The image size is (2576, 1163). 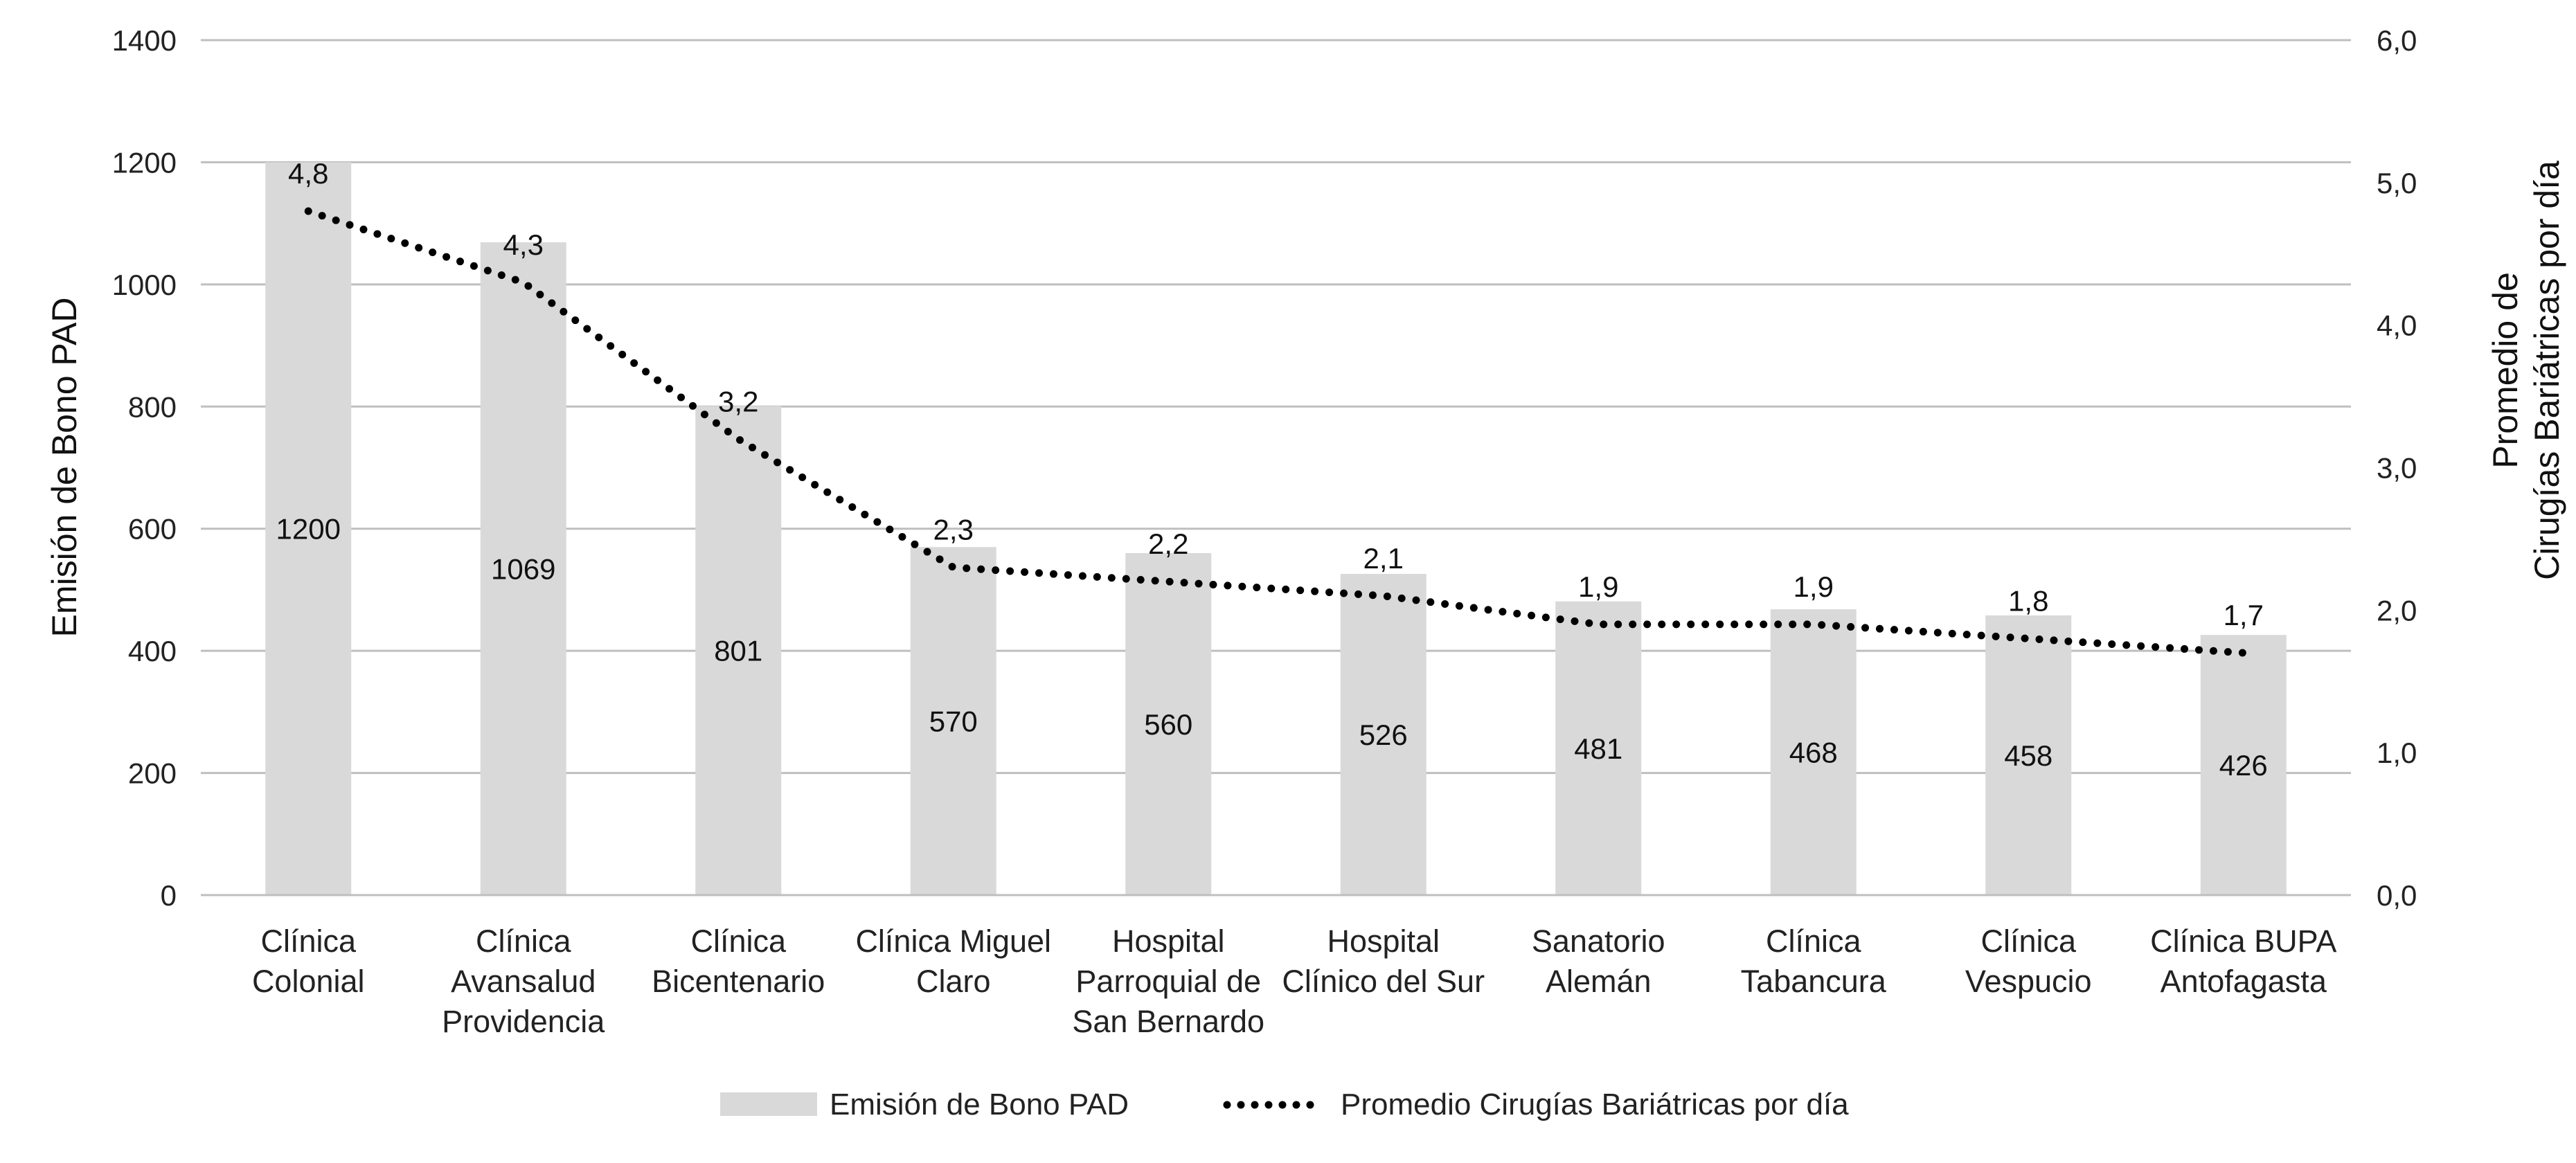 What do you see at coordinates (1599, 941) in the screenshot?
I see `x-tick-label-line: Sanatorio` at bounding box center [1599, 941].